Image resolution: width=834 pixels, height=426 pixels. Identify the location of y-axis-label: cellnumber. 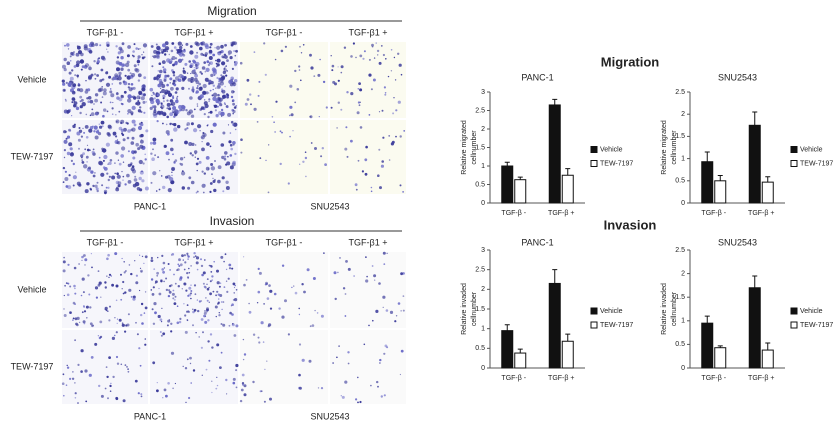
(474, 147).